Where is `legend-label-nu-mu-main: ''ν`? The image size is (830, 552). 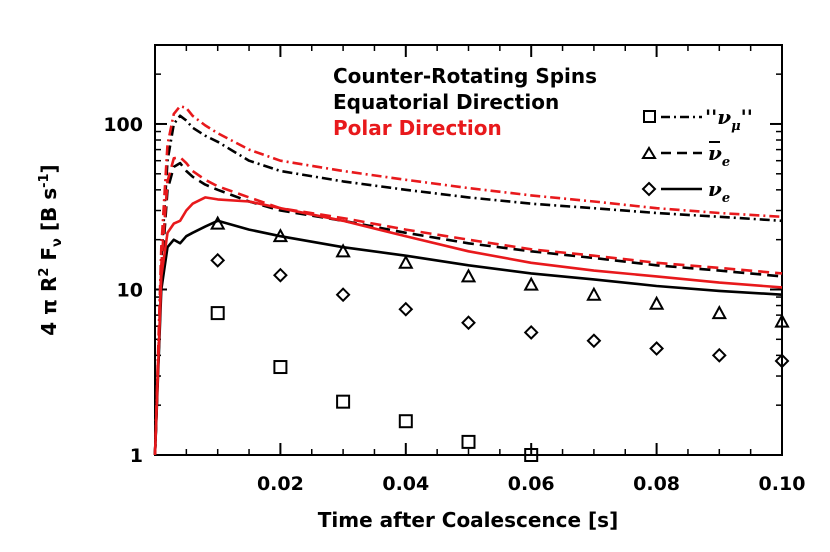 legend-label-nu-mu-main: ''ν is located at coordinates (718, 117).